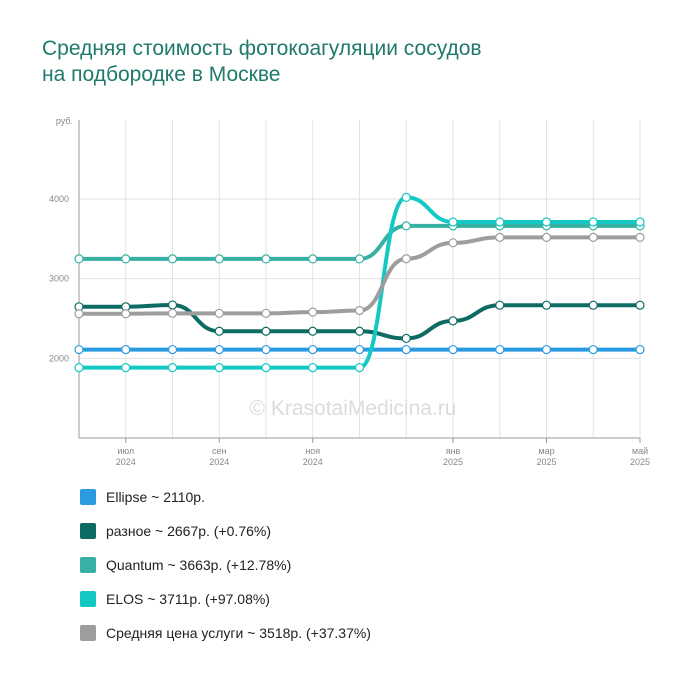 The width and height of the screenshot is (700, 684). What do you see at coordinates (59, 199) in the screenshot?
I see `y-tick-label: 4000` at bounding box center [59, 199].